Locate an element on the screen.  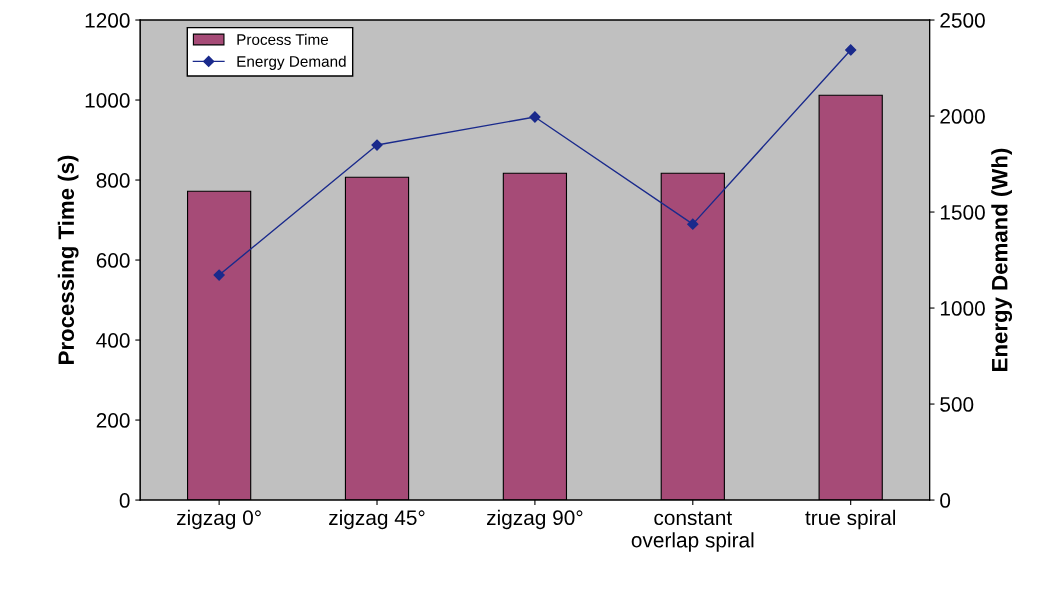
y2-tick-label: 1500 is located at coordinates (962, 212).